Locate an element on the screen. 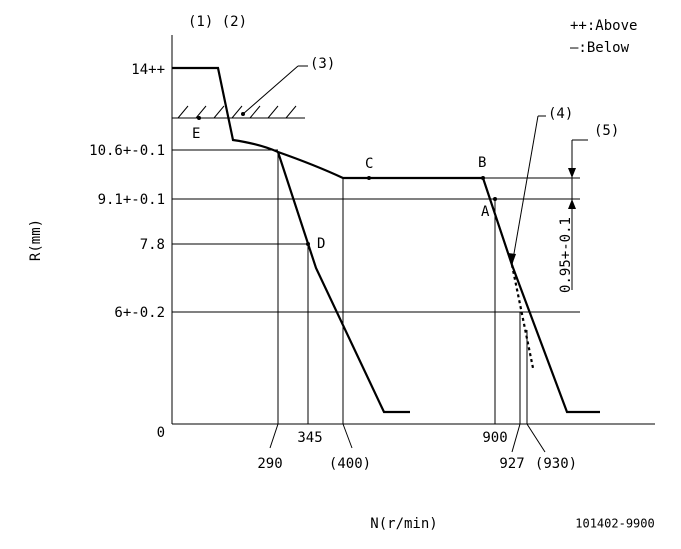 The height and width of the screenshot is (549, 681). code: 101402-9900 is located at coordinates (614, 524).